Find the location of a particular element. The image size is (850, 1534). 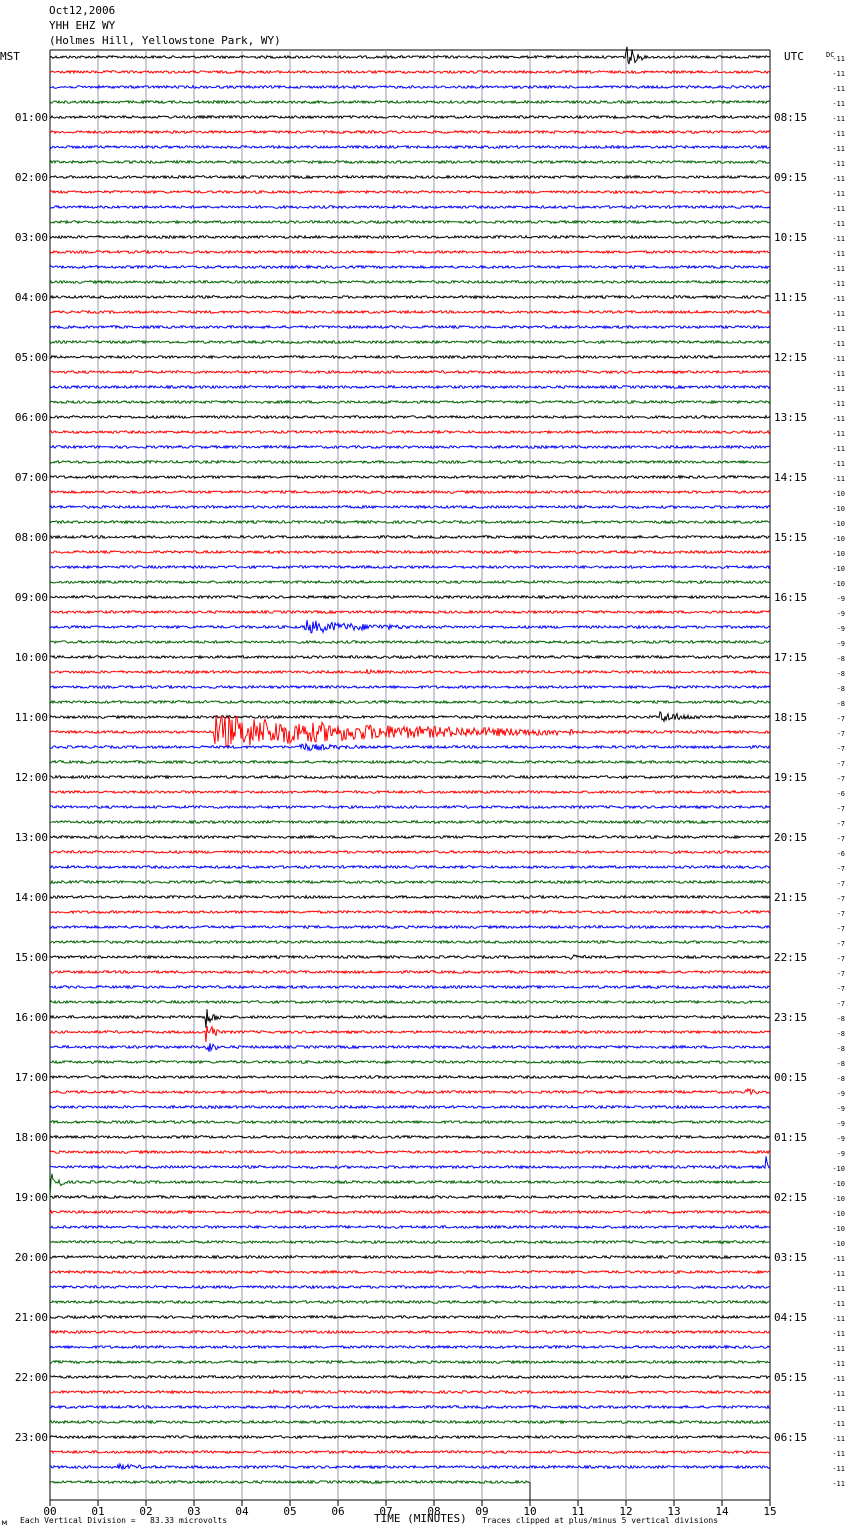

right-hour-label: 05:15 is located at coordinates (790, 1377).